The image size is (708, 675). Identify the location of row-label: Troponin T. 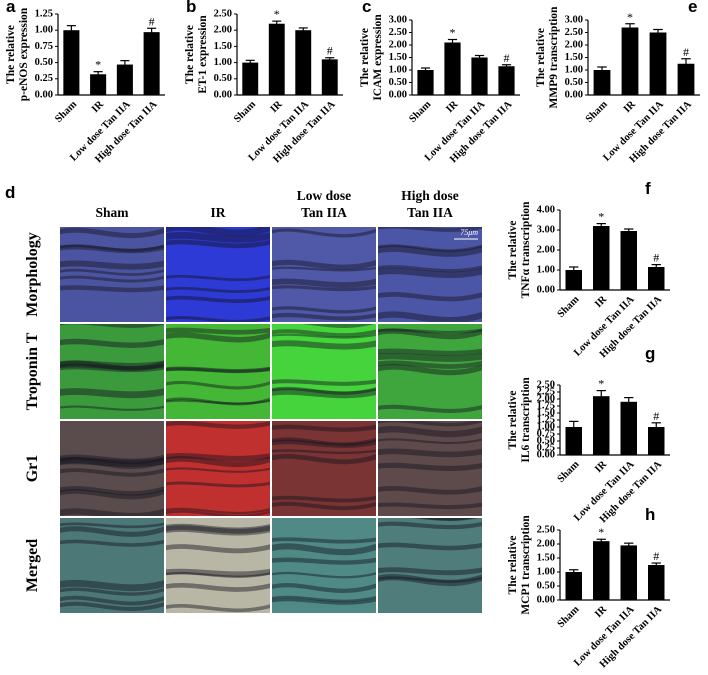
(32, 371).